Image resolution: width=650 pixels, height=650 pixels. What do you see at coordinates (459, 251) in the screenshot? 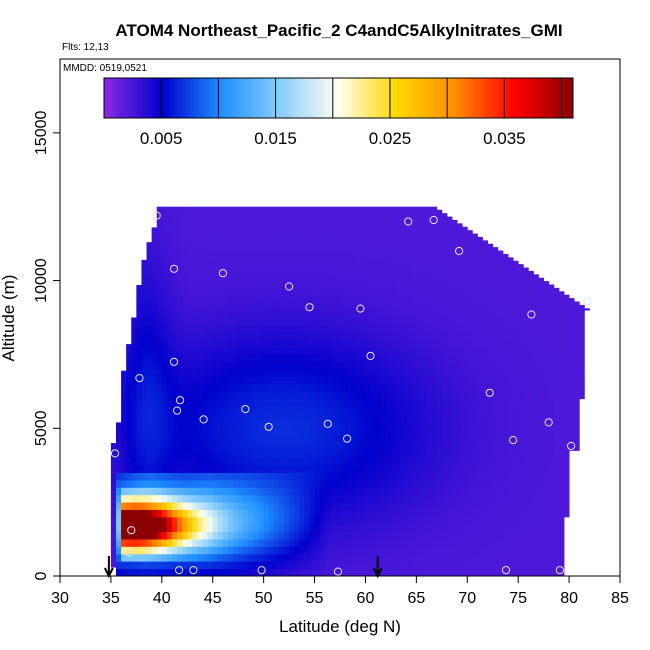
I see `sample-point` at bounding box center [459, 251].